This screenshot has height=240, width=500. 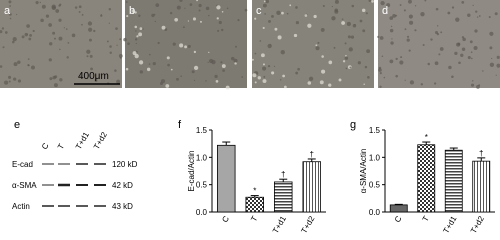 What do you see at coordinates (202, 157) in the screenshot?
I see `y-tick-label: 1.0` at bounding box center [202, 157].